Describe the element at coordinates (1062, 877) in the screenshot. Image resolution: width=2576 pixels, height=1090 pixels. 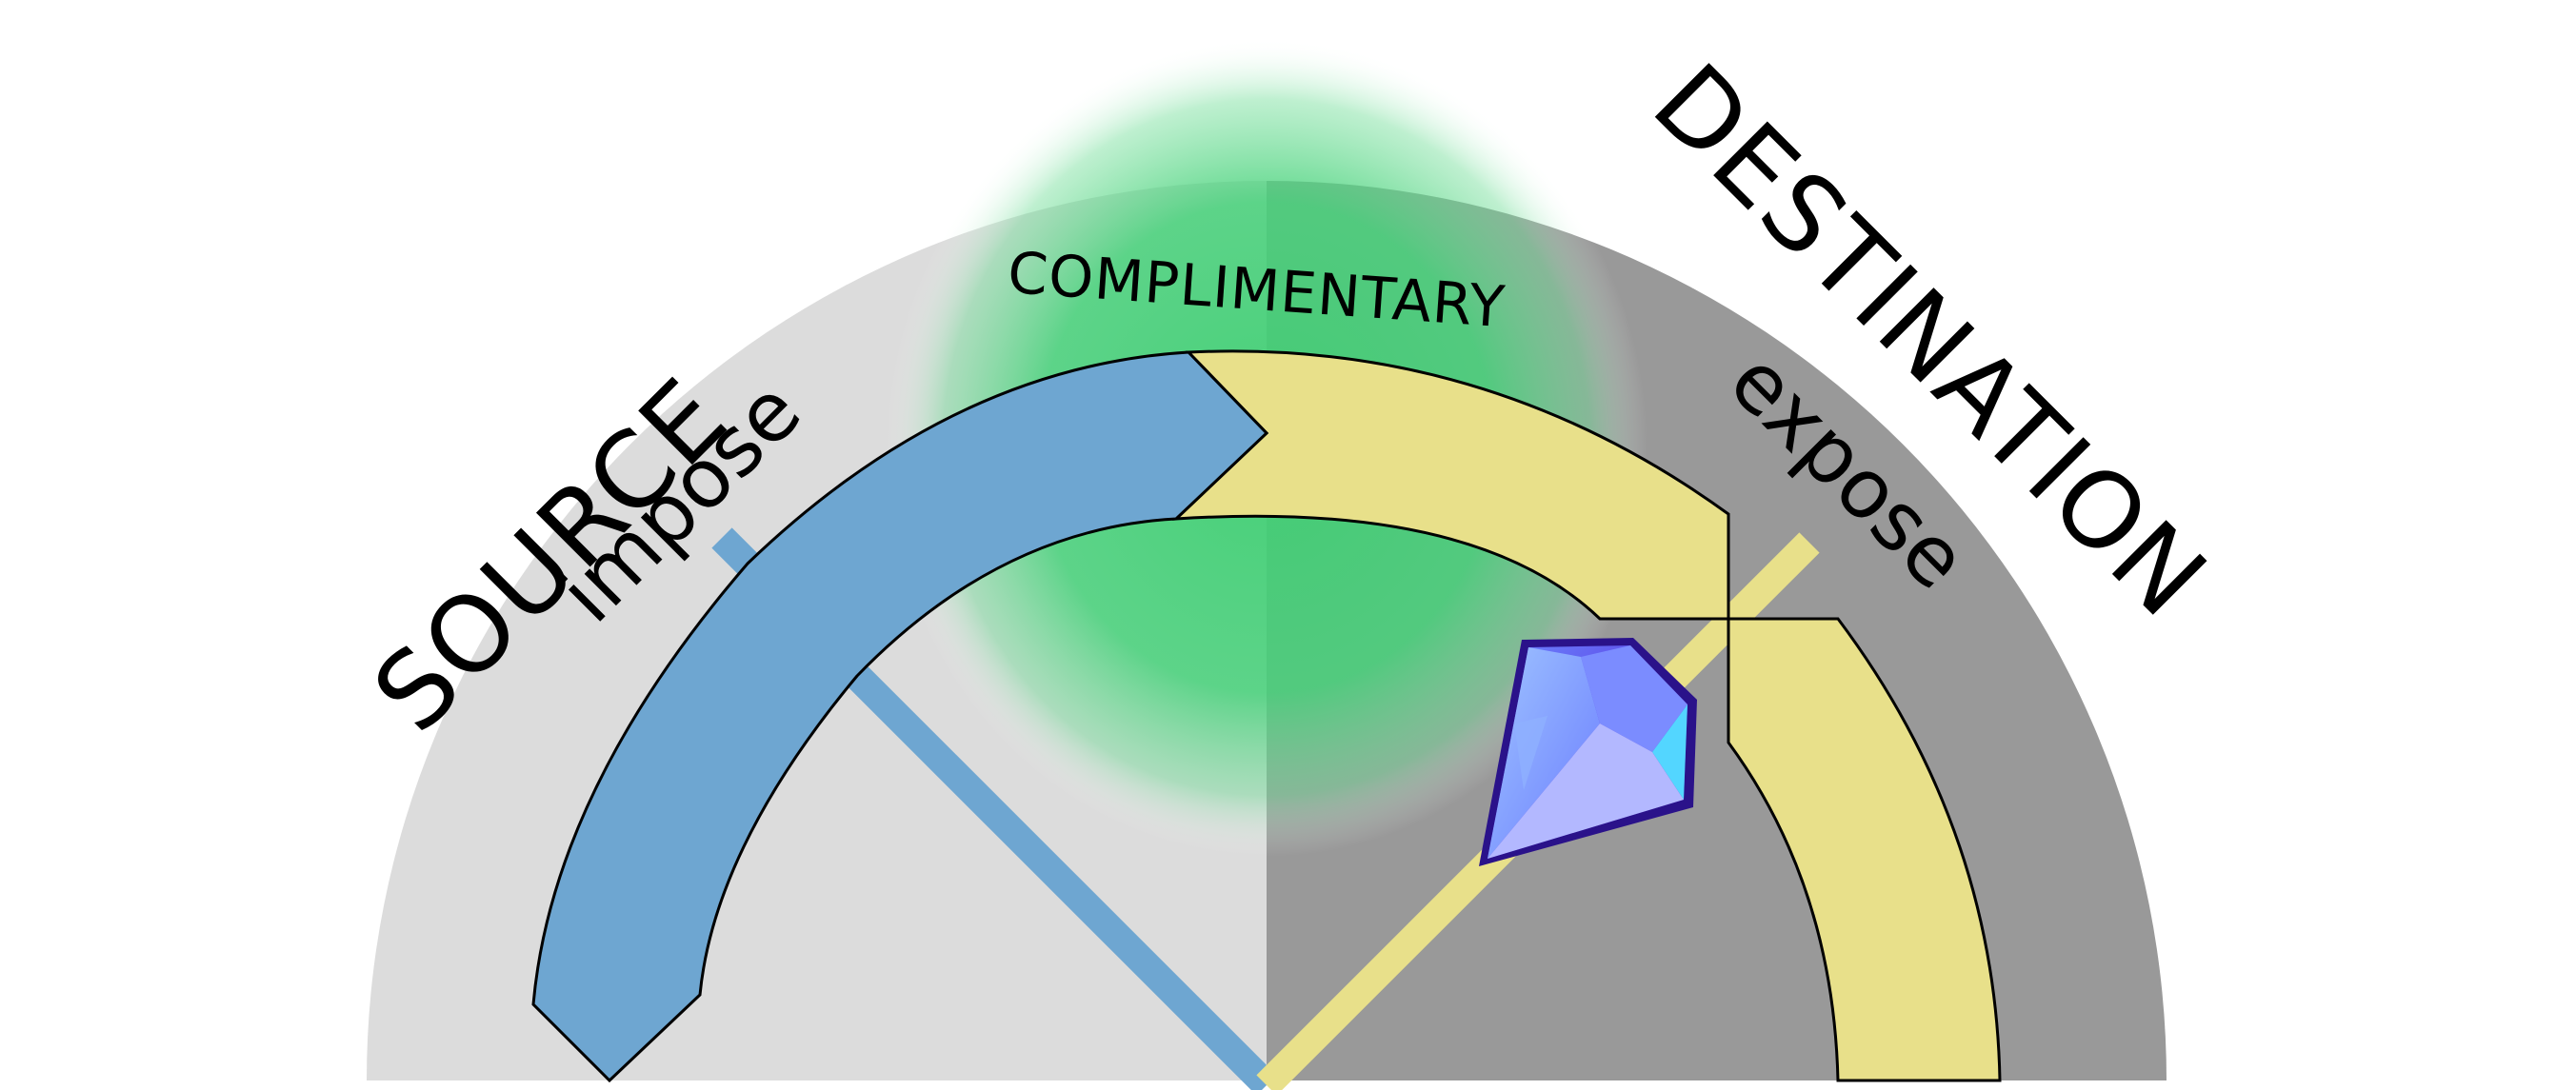
I see `source-needle` at that location.